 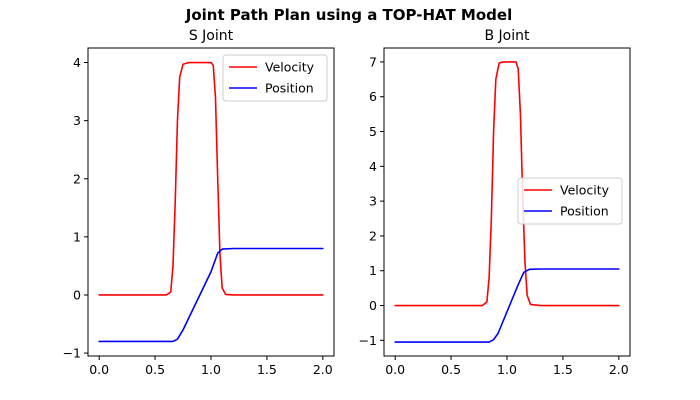 I want to click on figure-suptitle: Joint Path Plan using a TOP-HAT Model, so click(x=348, y=15).